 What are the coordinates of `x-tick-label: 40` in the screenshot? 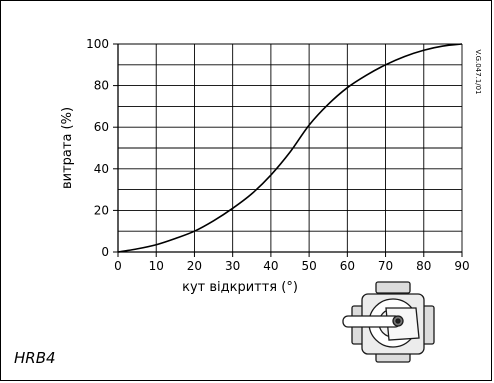 It's located at (270, 266).